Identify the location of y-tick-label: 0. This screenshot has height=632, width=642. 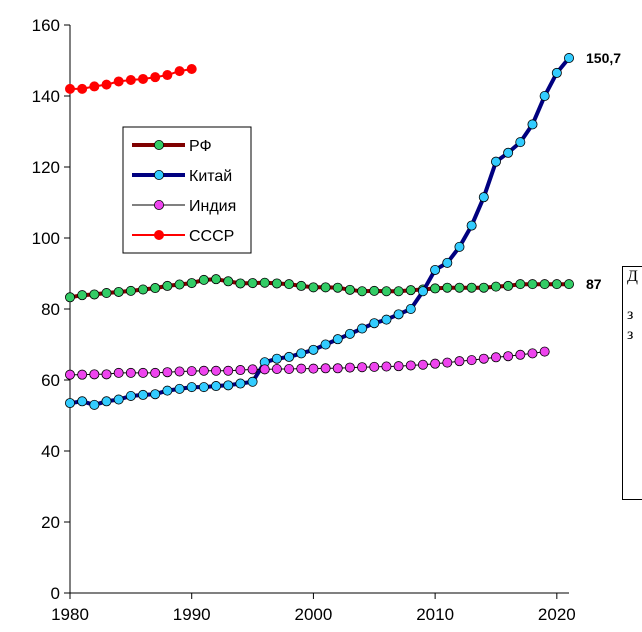
(55, 593).